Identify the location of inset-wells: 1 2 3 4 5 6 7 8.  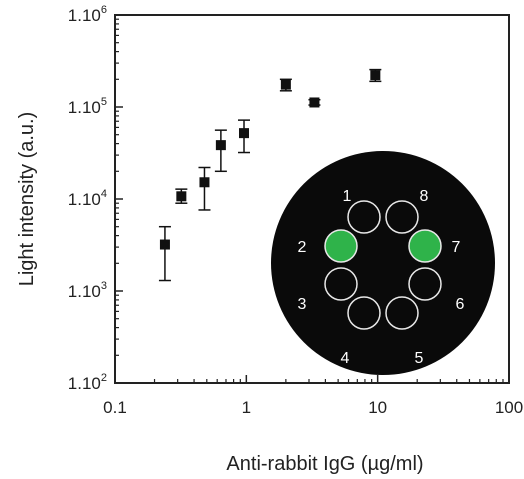
(381, 277).